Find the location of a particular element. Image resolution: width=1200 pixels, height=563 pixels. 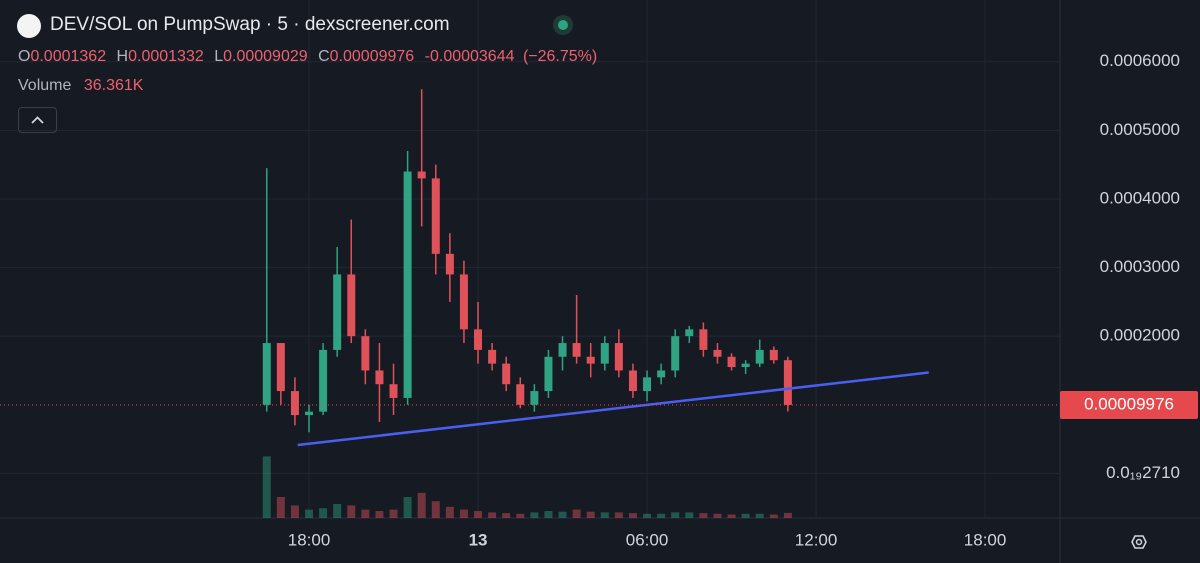

change-value: -0.00003644 is located at coordinates (469, 56).